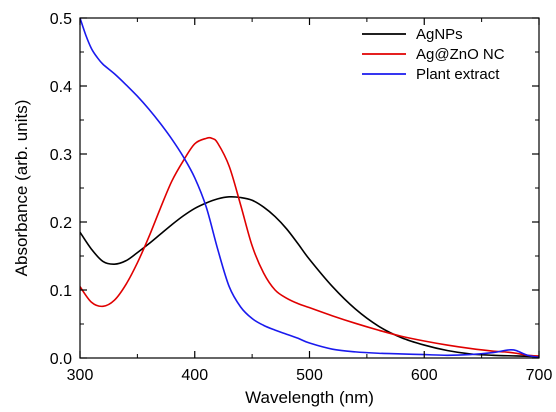 The width and height of the screenshot is (556, 412). What do you see at coordinates (439, 34) in the screenshot?
I see `legend-label-agnps: AgNPs` at bounding box center [439, 34].